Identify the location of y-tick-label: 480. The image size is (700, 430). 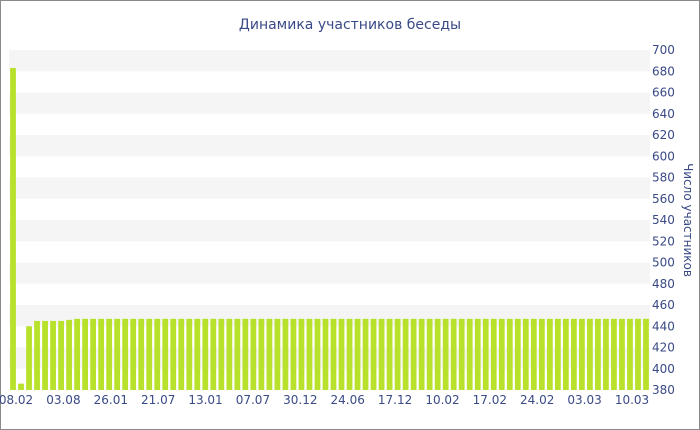
(663, 284).